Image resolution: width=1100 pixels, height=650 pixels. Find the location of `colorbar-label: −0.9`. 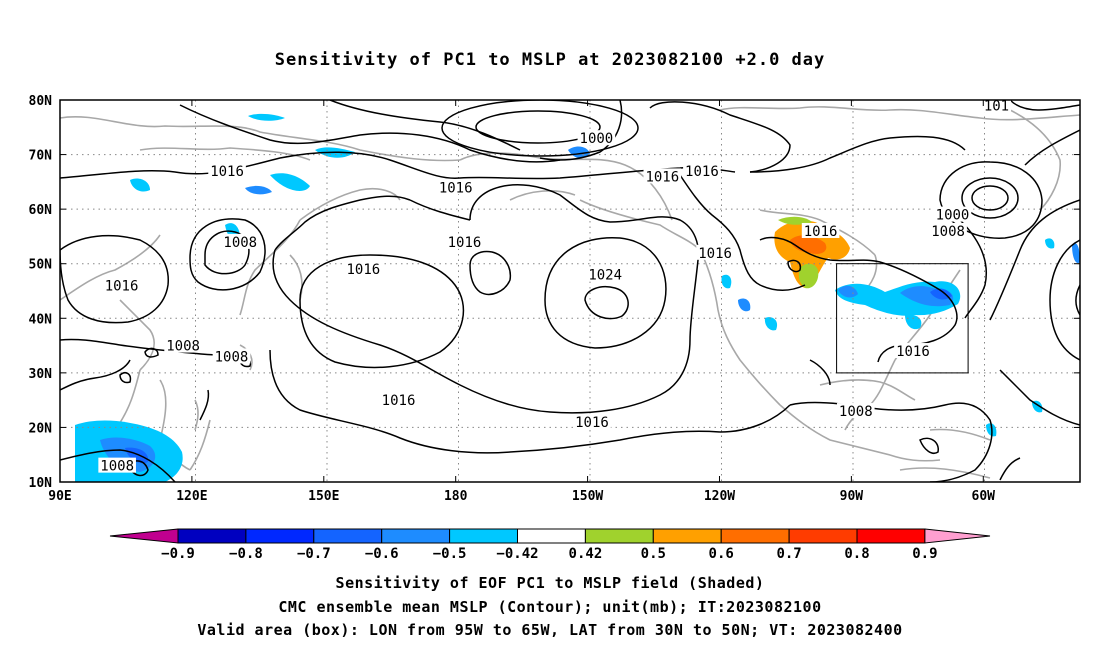

colorbar-label: −0.9 is located at coordinates (178, 554).